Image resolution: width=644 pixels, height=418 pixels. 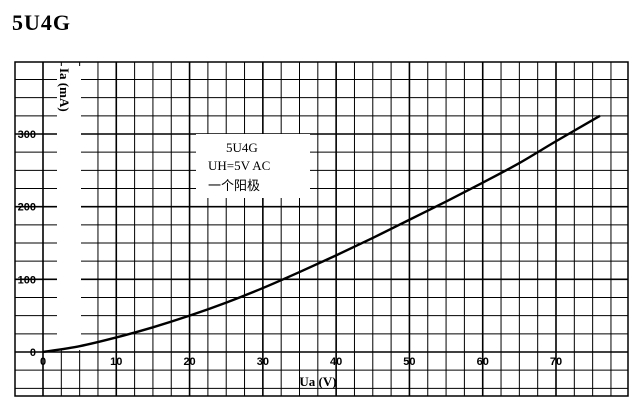 What do you see at coordinates (409, 362) in the screenshot?
I see `x-tick-label: 50` at bounding box center [409, 362].